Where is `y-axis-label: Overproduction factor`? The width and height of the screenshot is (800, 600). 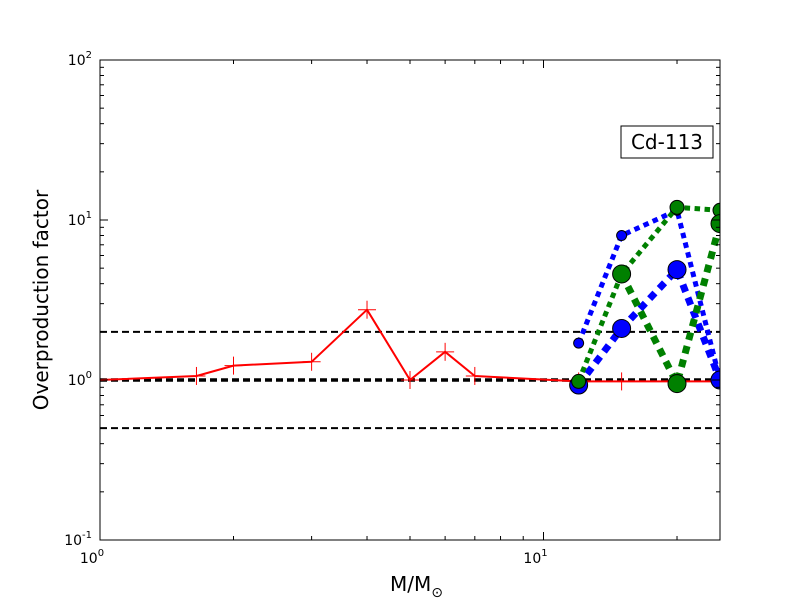 y-axis-label: Overproduction factor is located at coordinates (41, 299).